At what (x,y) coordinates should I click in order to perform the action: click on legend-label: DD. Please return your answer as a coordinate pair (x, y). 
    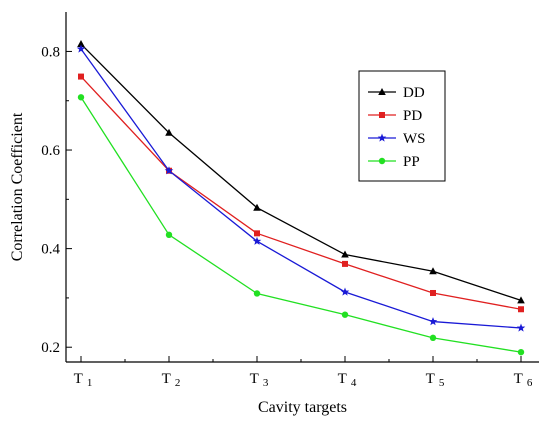
    Looking at the image, I should click on (414, 93).